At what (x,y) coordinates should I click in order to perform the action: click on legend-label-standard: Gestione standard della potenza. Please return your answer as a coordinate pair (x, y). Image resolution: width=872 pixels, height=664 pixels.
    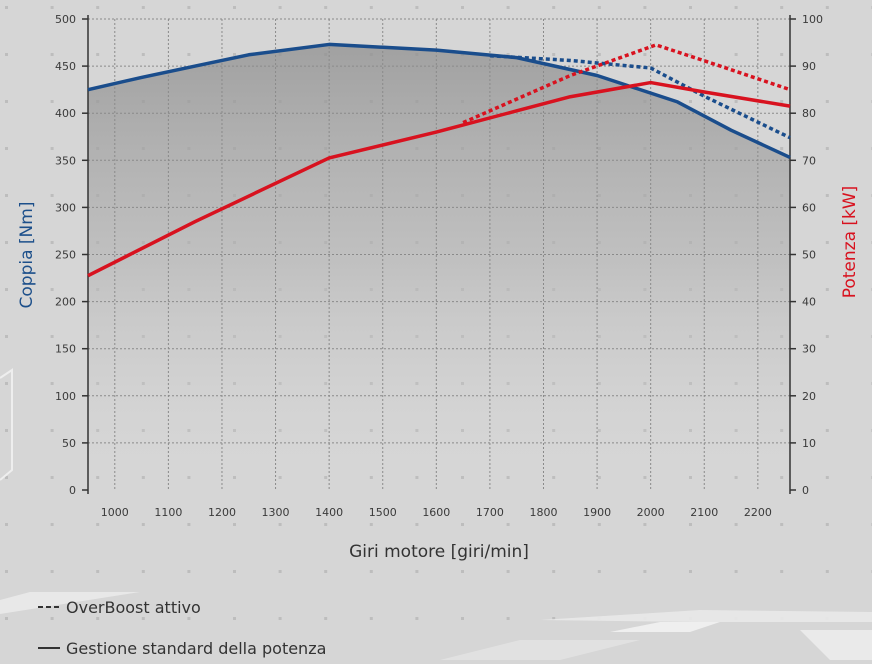
    Looking at the image, I should click on (196, 648).